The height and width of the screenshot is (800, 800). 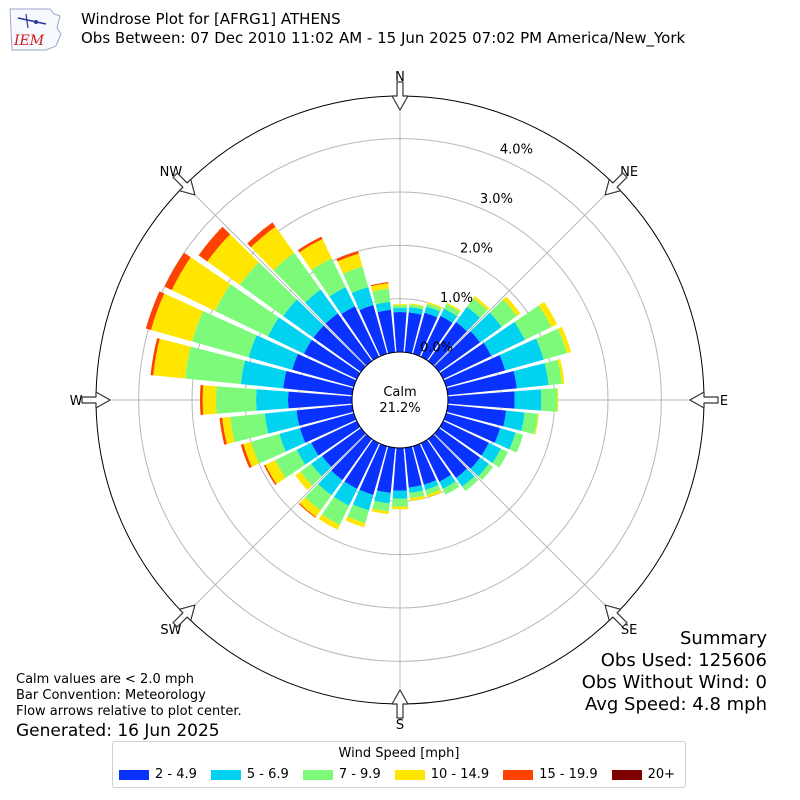 I want to click on compass-label-w: W, so click(x=76, y=401).